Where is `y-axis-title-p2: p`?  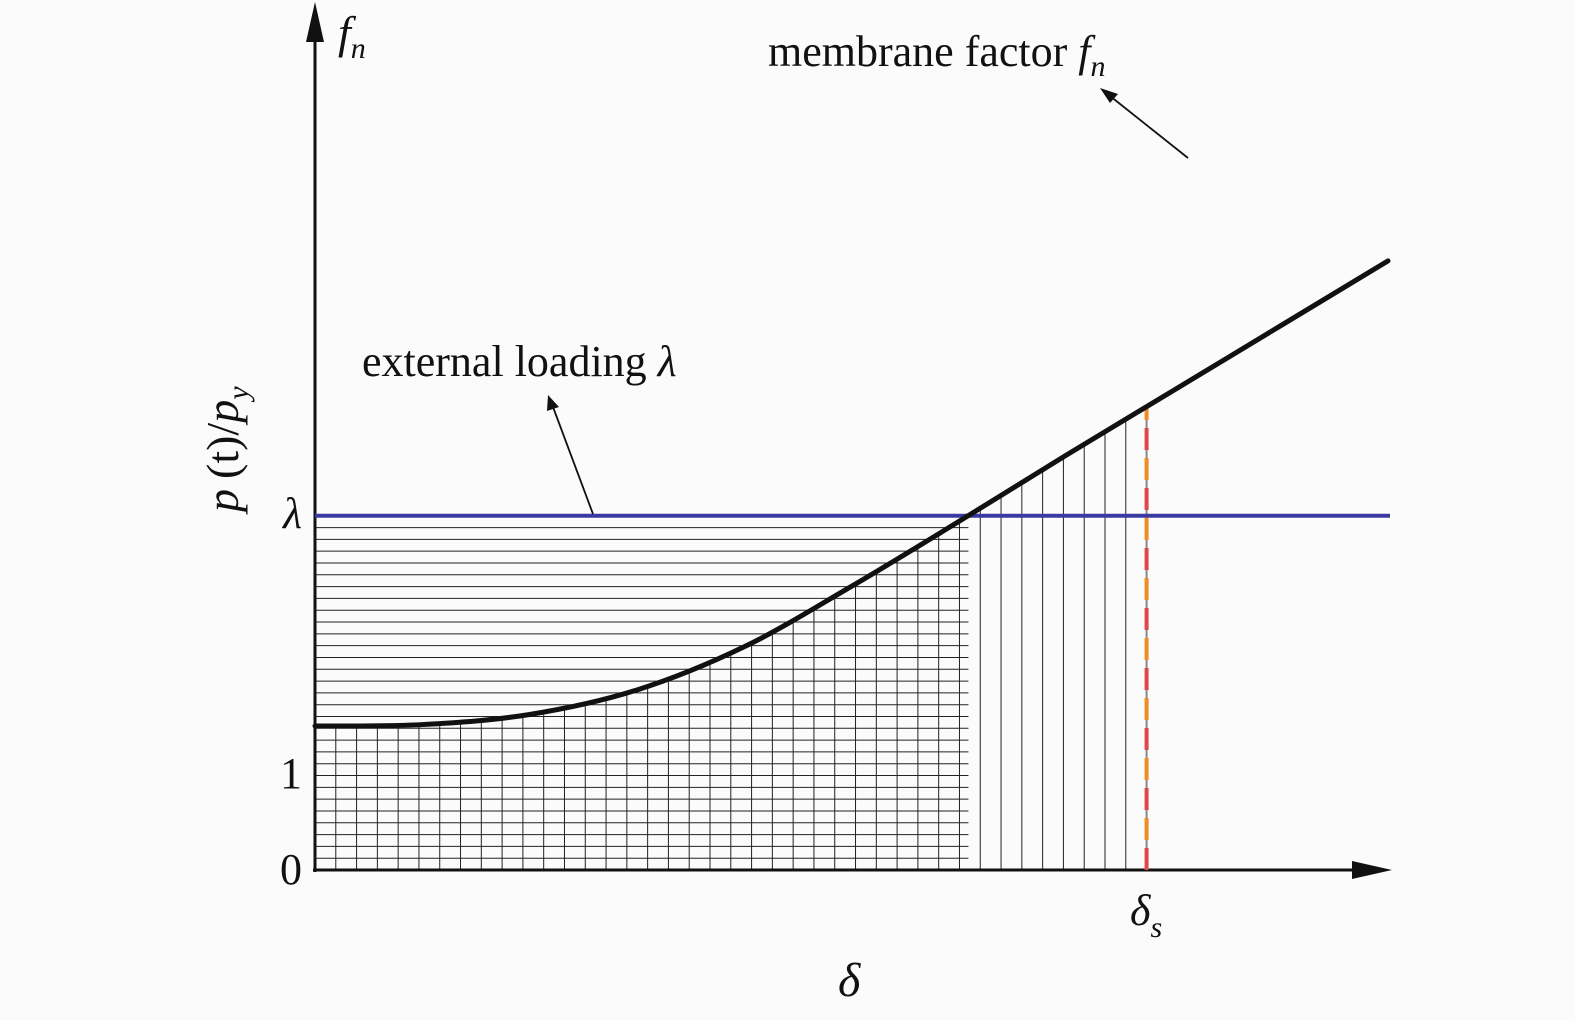
y-axis-title-p2: p is located at coordinates (222, 413).